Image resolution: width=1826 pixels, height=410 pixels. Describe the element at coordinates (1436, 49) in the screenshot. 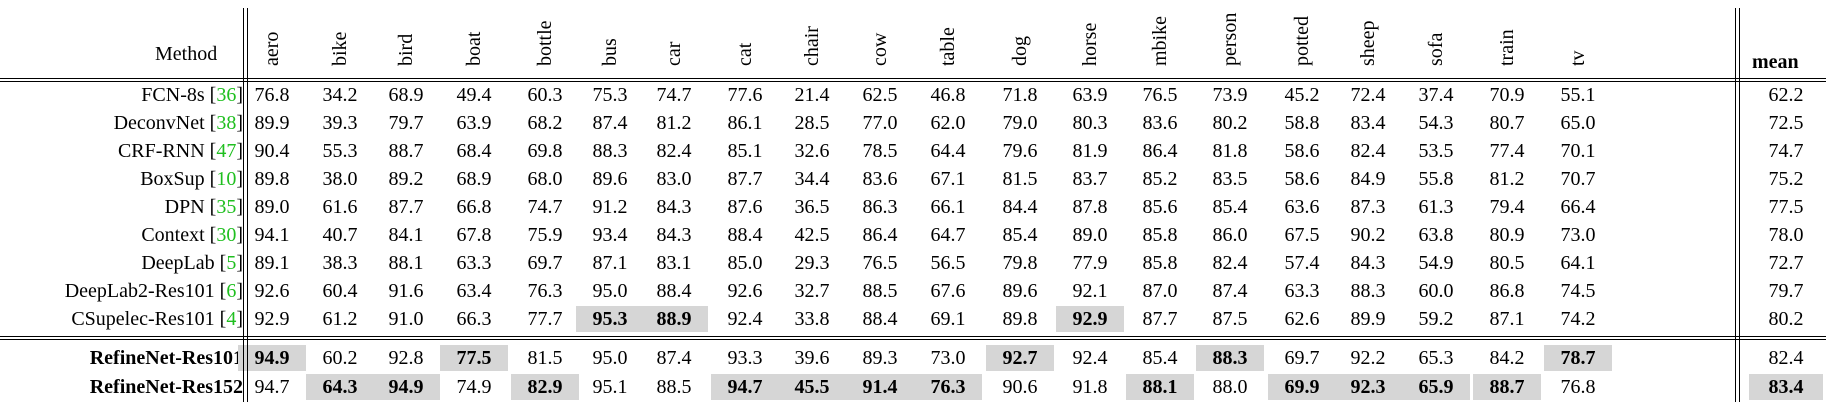

I see `column-header-sofa: sofa` at that location.